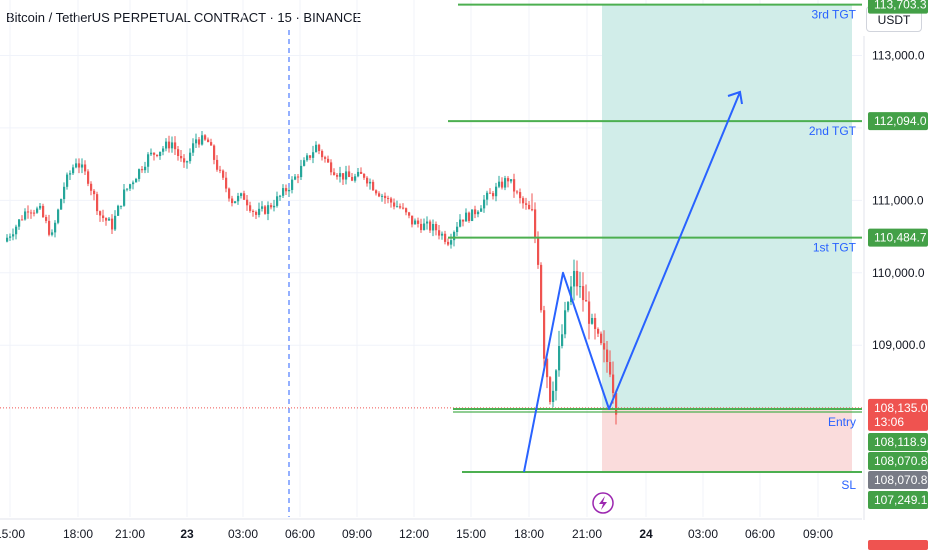 Image resolution: width=932 pixels, height=550 pixels. What do you see at coordinates (901, 408) in the screenshot?
I see `badge-current-price: 108,135.0` at bounding box center [901, 408].